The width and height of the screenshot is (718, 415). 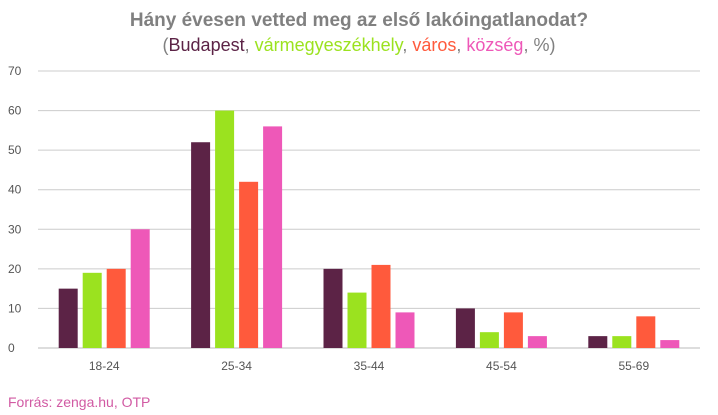 I want to click on legend-label-varmegyeszekhely: vármegyeszékhely, so click(x=328, y=45).